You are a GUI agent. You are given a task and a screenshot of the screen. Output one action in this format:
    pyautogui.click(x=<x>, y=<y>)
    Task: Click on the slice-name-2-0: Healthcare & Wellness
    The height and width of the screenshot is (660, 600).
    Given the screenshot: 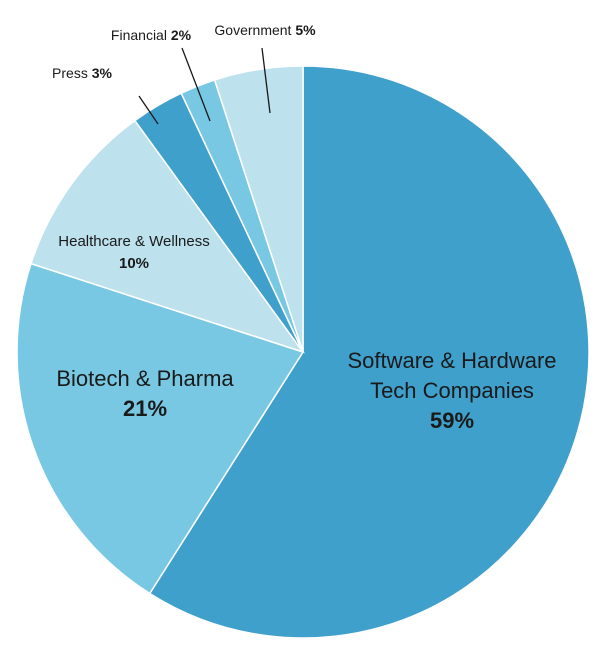 What is the action you would take?
    pyautogui.click(x=133, y=241)
    